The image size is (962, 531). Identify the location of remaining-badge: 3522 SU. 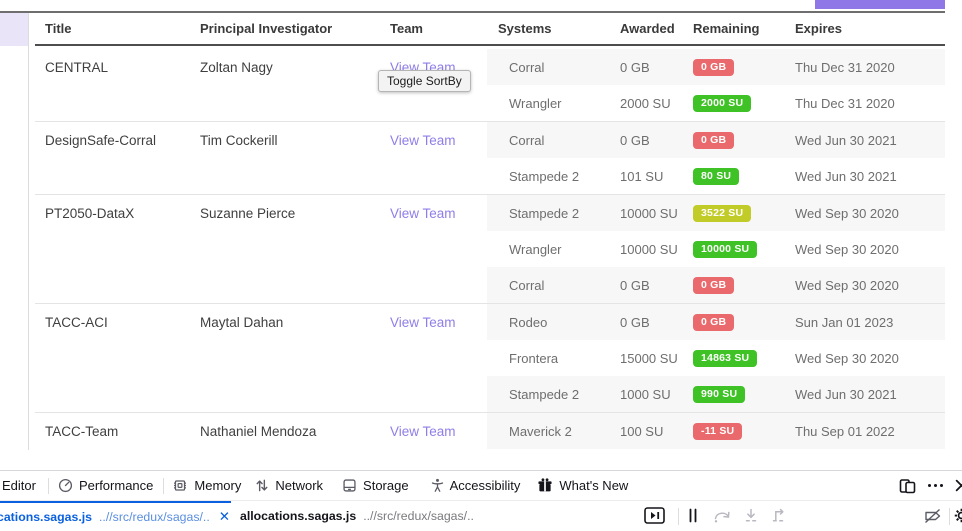
(722, 213).